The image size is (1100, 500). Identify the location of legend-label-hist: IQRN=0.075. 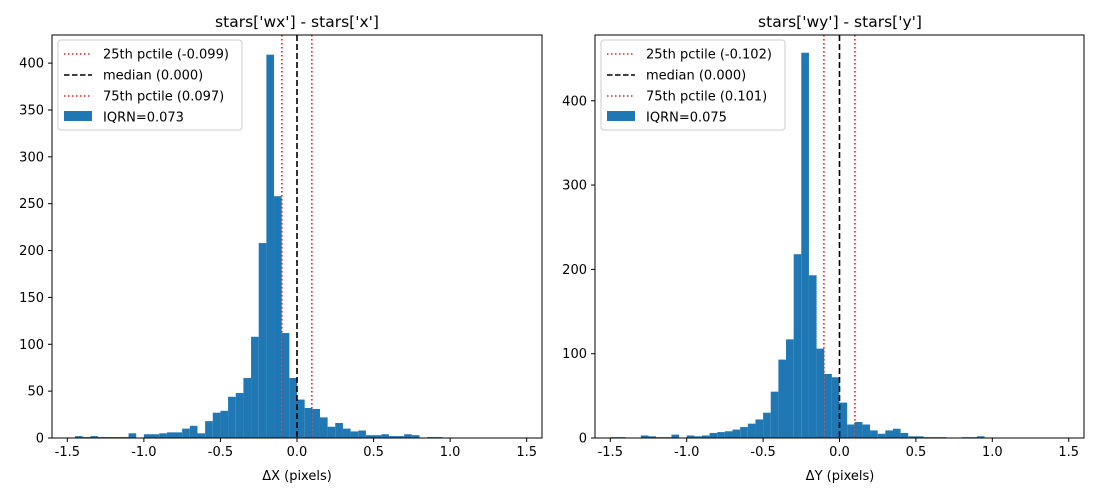
(686, 118).